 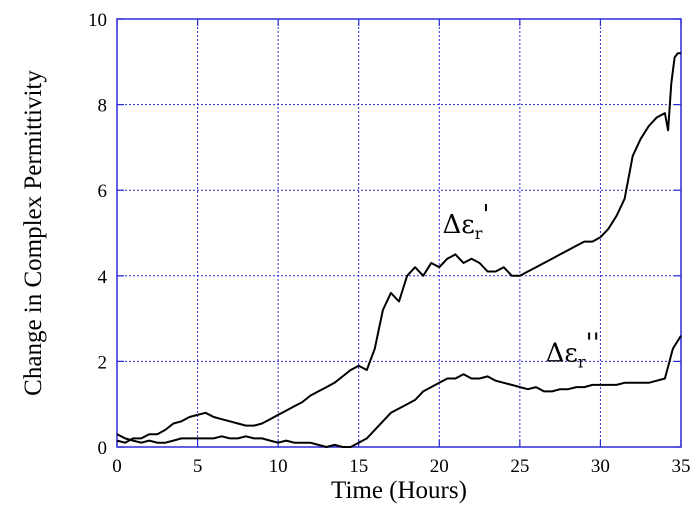 What do you see at coordinates (358, 466) in the screenshot?
I see `x-tick-label: 15` at bounding box center [358, 466].